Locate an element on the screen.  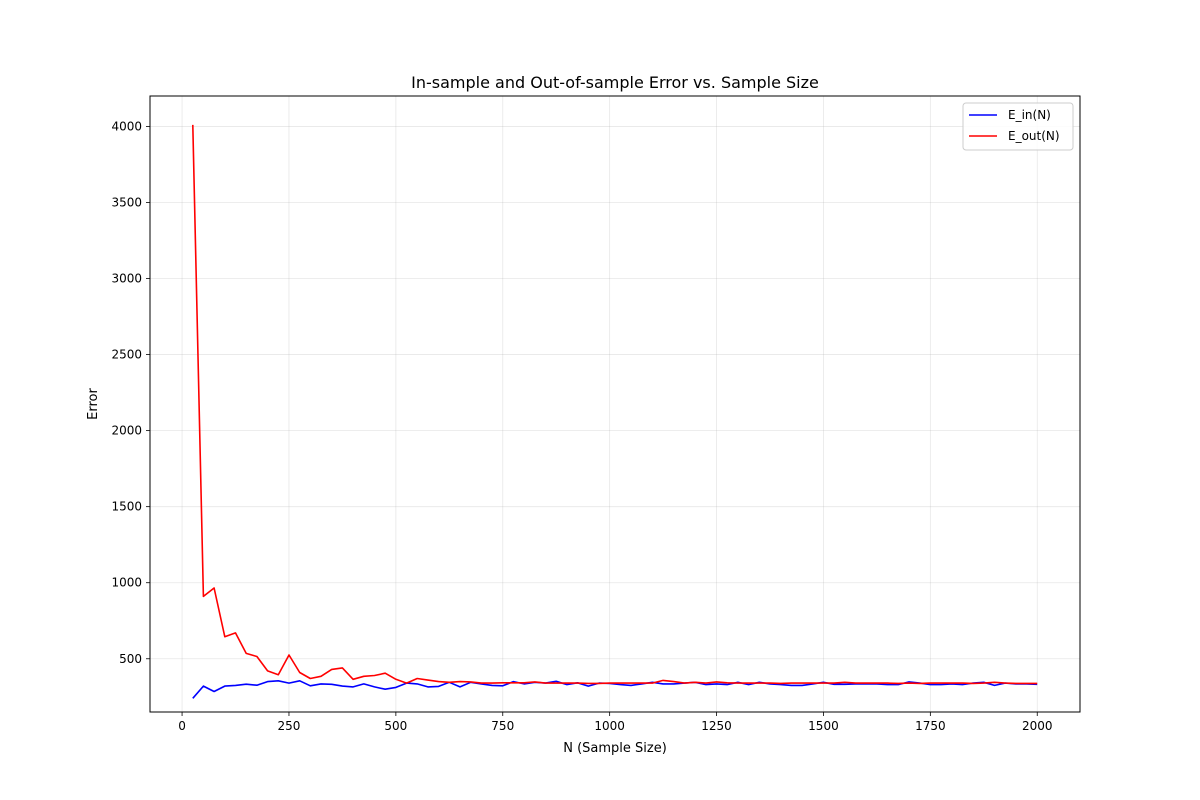
y-tick-label: 1000 is located at coordinates (126, 583).